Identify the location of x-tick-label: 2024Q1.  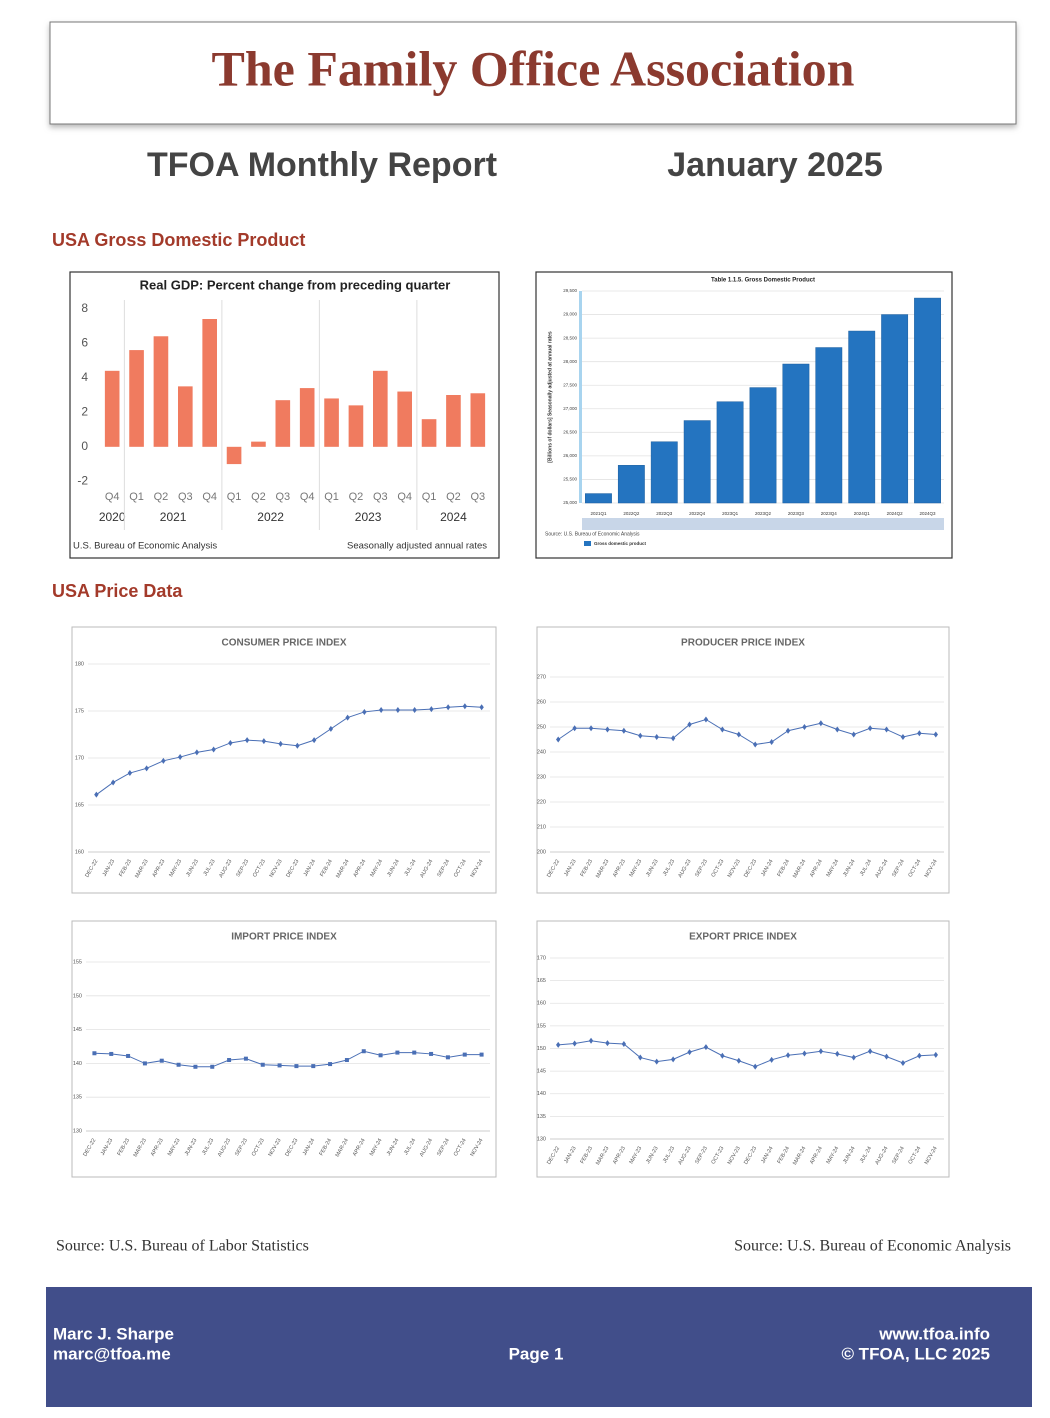
(862, 513).